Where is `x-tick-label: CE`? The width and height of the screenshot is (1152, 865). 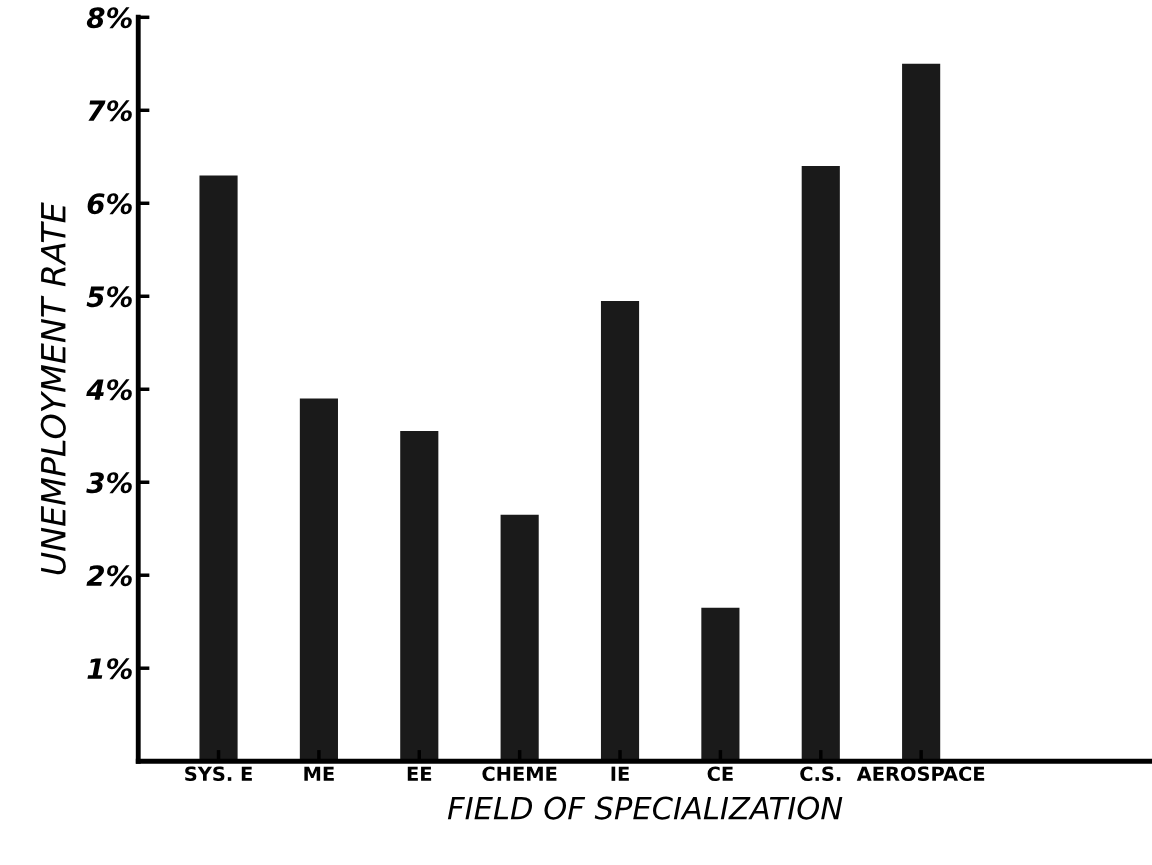
x-tick-label: CE is located at coordinates (720, 774).